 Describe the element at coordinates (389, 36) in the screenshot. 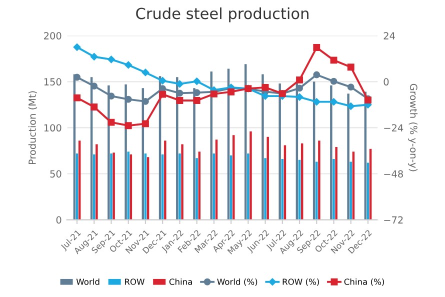

I see `y2-tick-label: 24` at that location.